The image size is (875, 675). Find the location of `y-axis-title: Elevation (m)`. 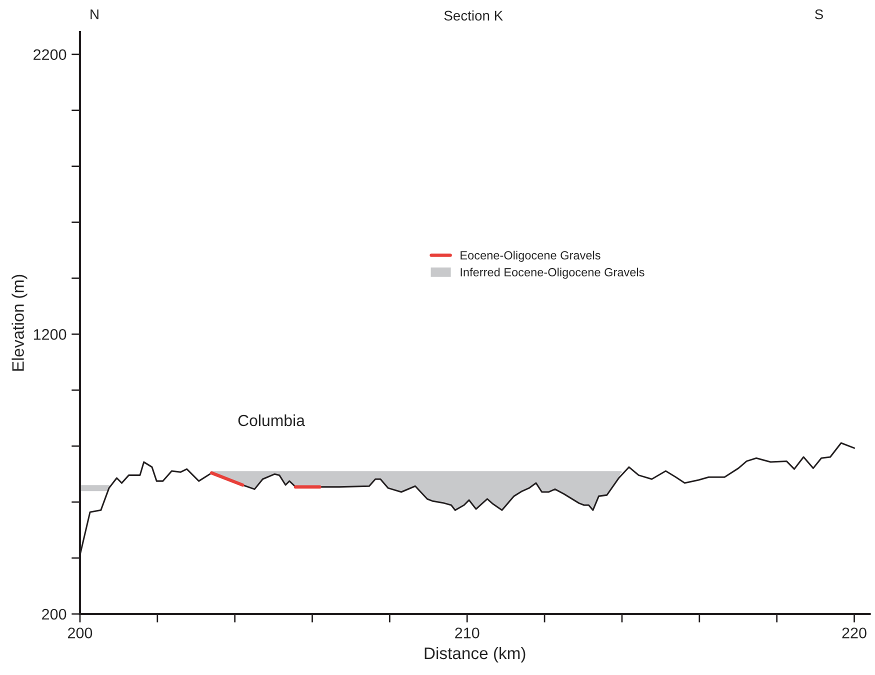

y-axis-title: Elevation (m) is located at coordinates (20, 322).